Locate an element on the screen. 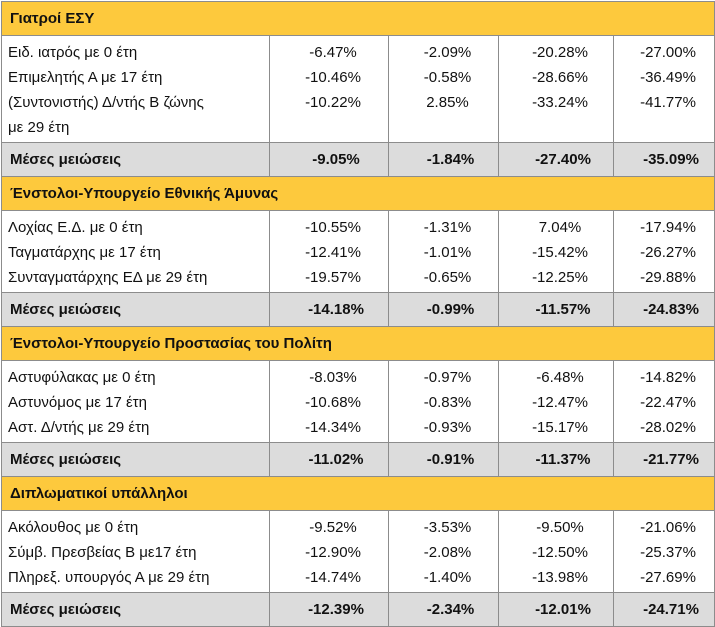 The width and height of the screenshot is (715, 627). average-value: -14.18% is located at coordinates (329, 309).